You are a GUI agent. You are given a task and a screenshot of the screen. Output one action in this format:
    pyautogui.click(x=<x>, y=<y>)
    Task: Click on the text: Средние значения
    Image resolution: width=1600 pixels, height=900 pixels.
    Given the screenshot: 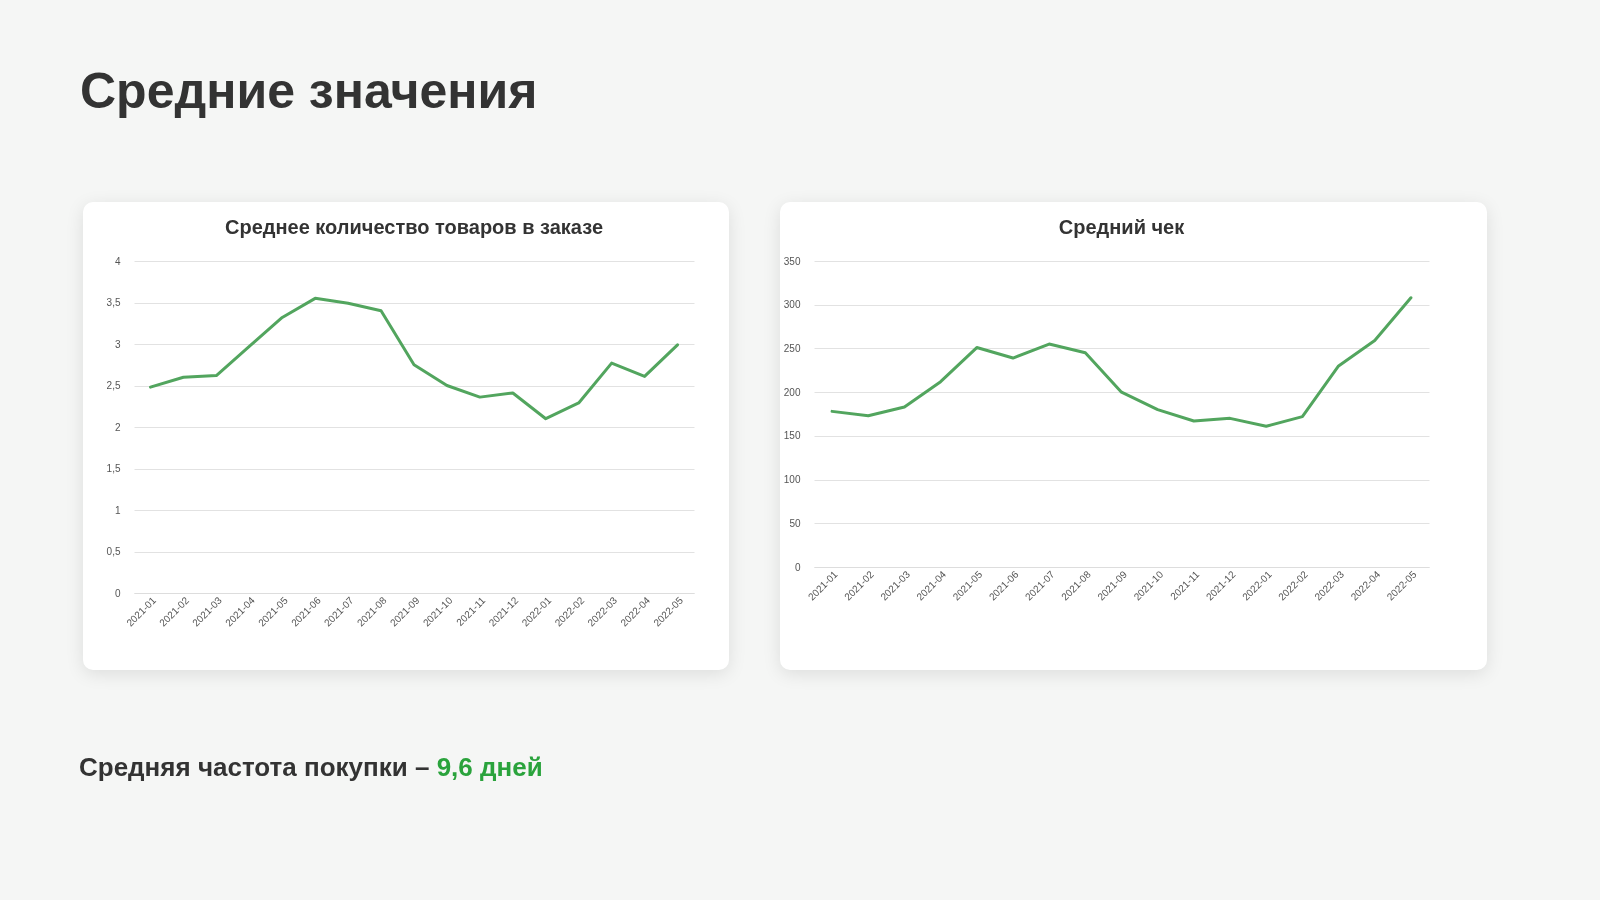 What is the action you would take?
    pyautogui.click(x=309, y=91)
    